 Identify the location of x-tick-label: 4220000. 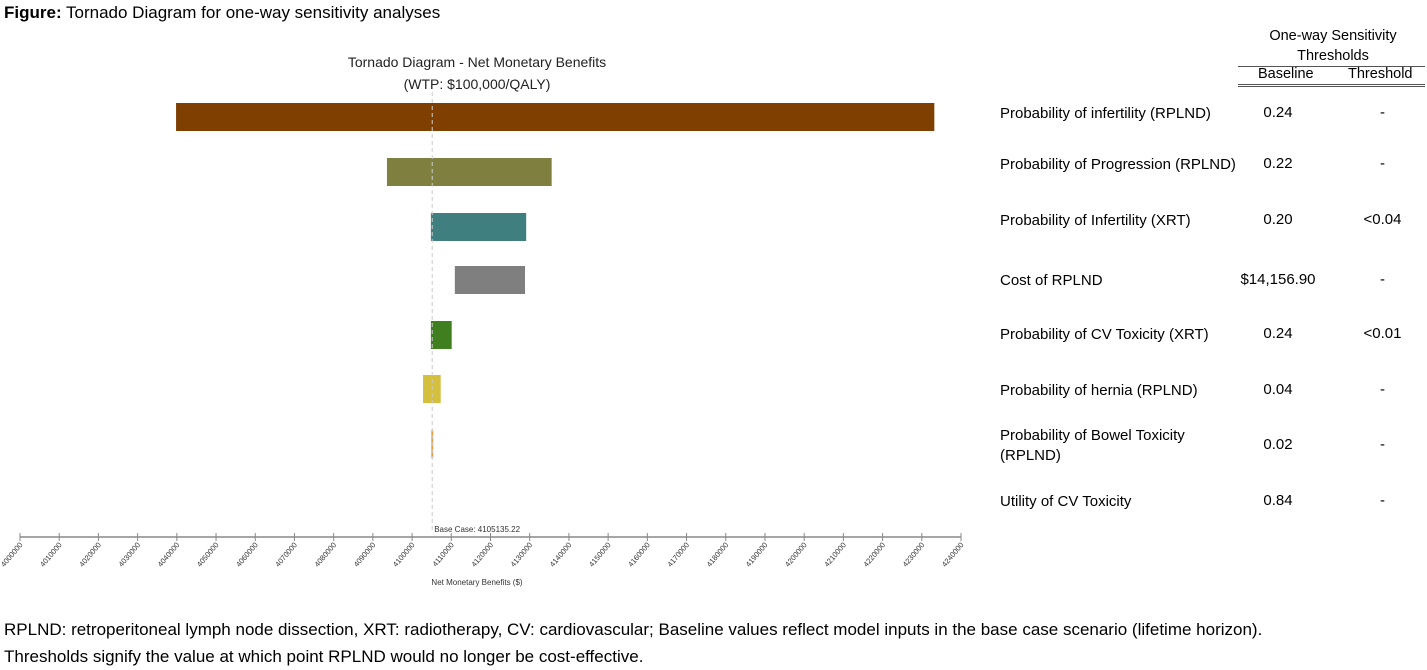
(874, 555).